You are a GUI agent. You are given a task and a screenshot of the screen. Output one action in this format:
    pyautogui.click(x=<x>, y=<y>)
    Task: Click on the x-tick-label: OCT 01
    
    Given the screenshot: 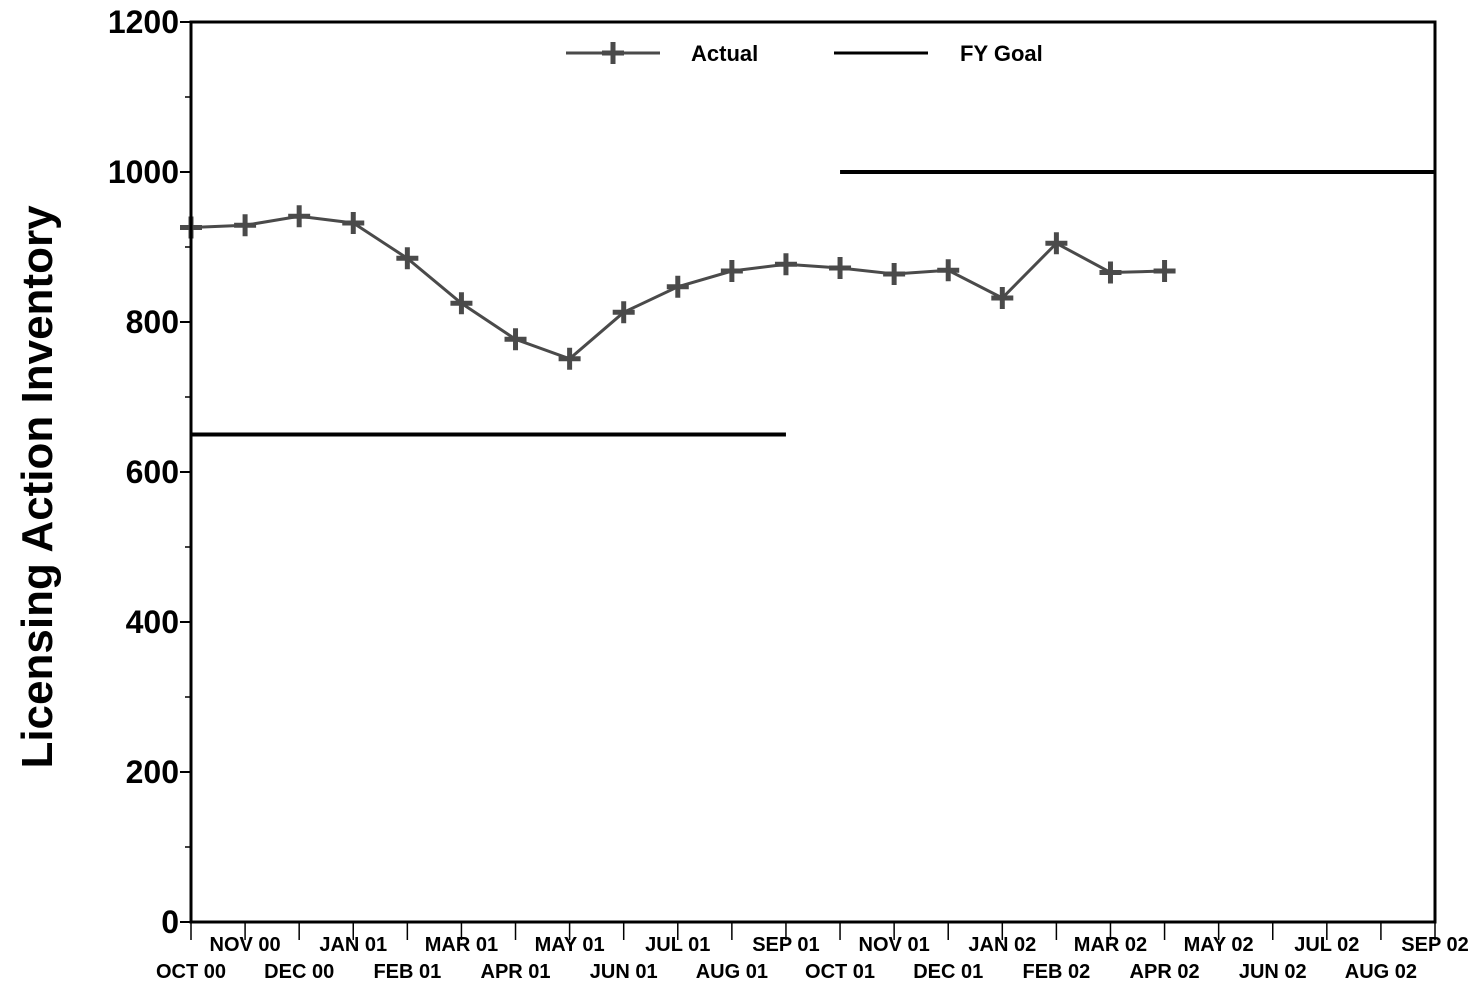 What is the action you would take?
    pyautogui.click(x=840, y=972)
    